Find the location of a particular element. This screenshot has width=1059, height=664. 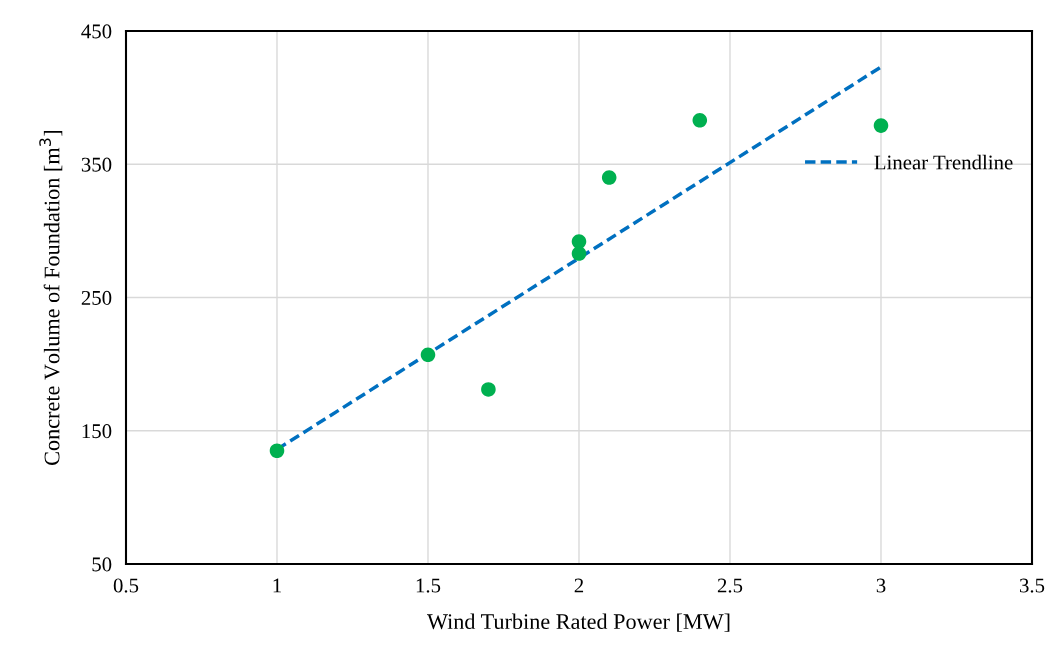

y-tick-label: 250 is located at coordinates (96, 297).